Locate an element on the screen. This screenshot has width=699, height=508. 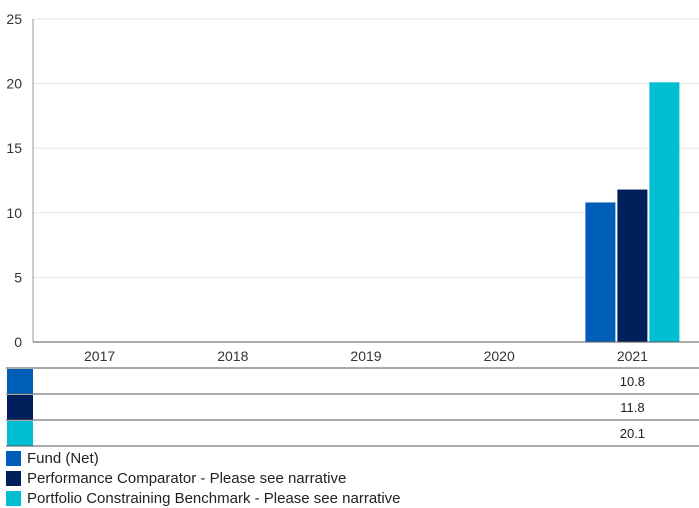
y-tick-label: 15 is located at coordinates (14, 148).